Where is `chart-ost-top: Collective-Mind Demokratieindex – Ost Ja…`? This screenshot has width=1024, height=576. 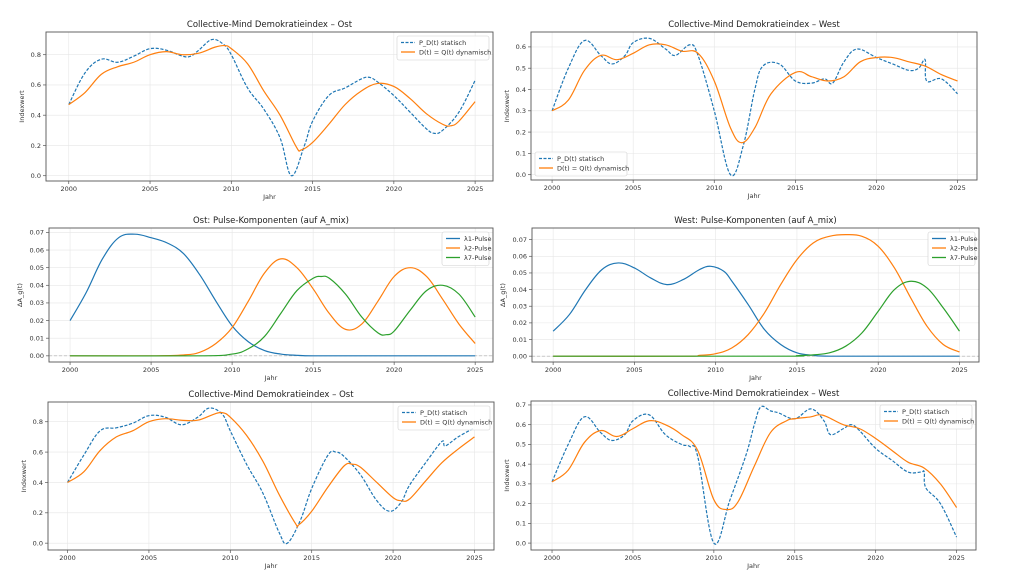 chart-ost-top: Collective-Mind Demokratieindex – Ost Ja… is located at coordinates (256, 110).